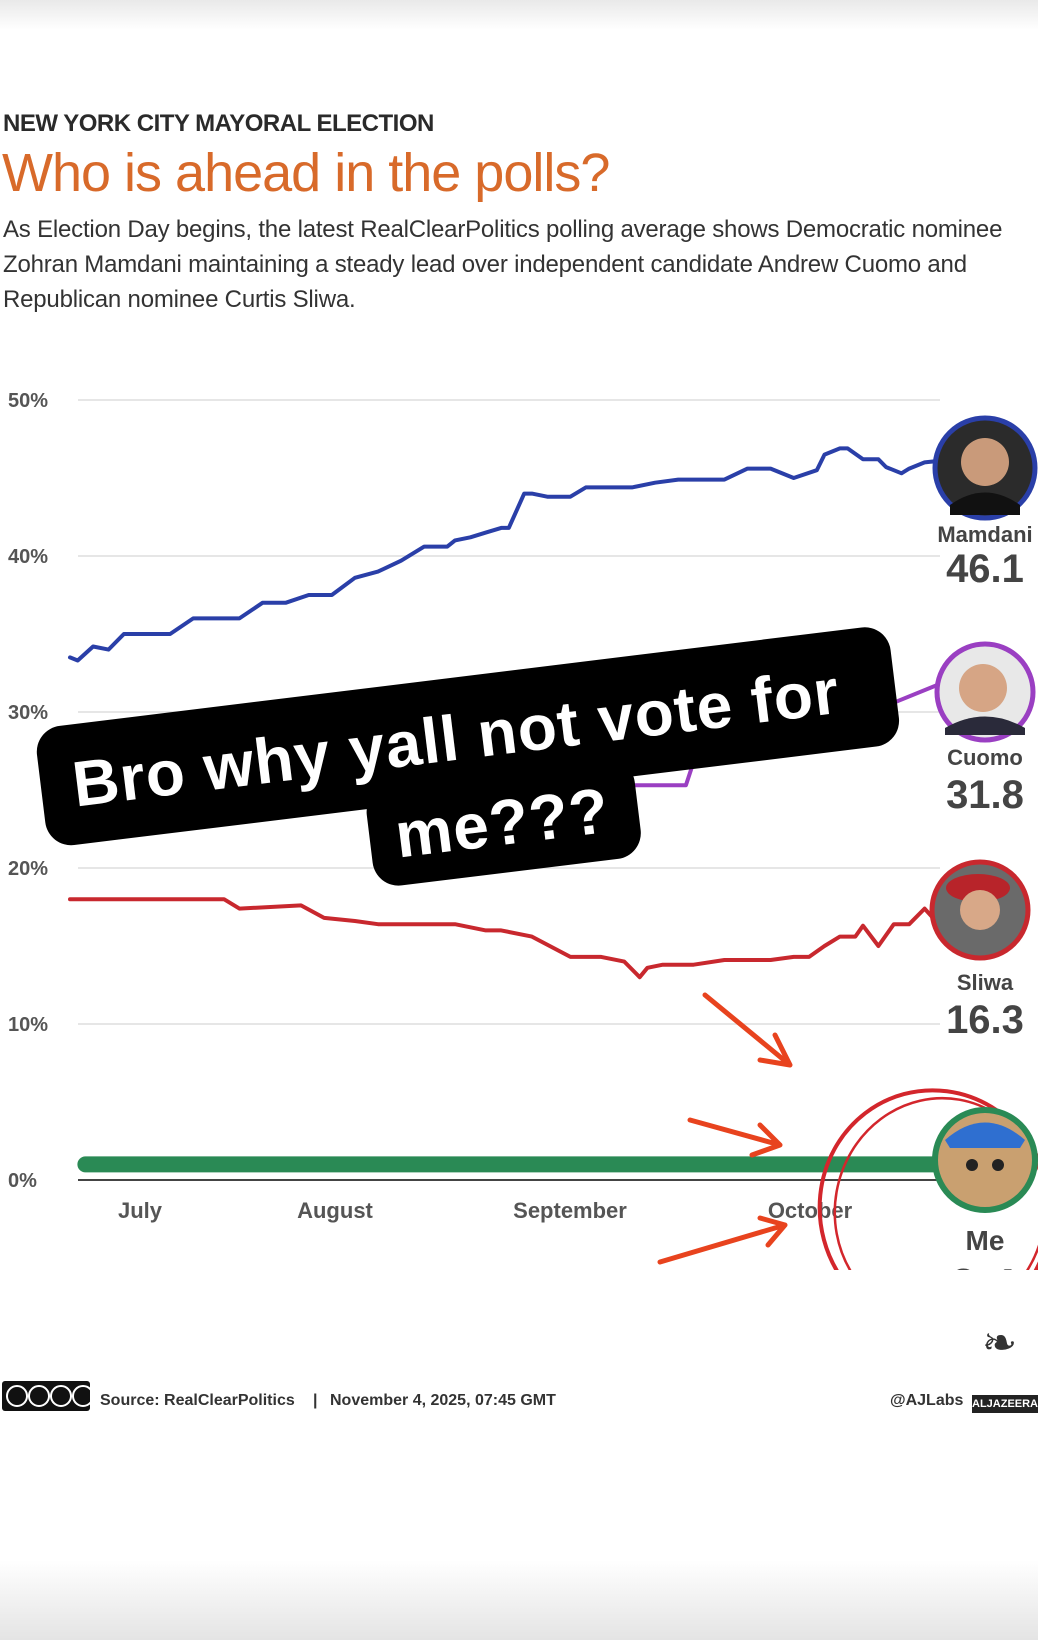 The width and height of the screenshot is (1038, 1640). I want to click on series-line-sliwa, so click(505, 938).